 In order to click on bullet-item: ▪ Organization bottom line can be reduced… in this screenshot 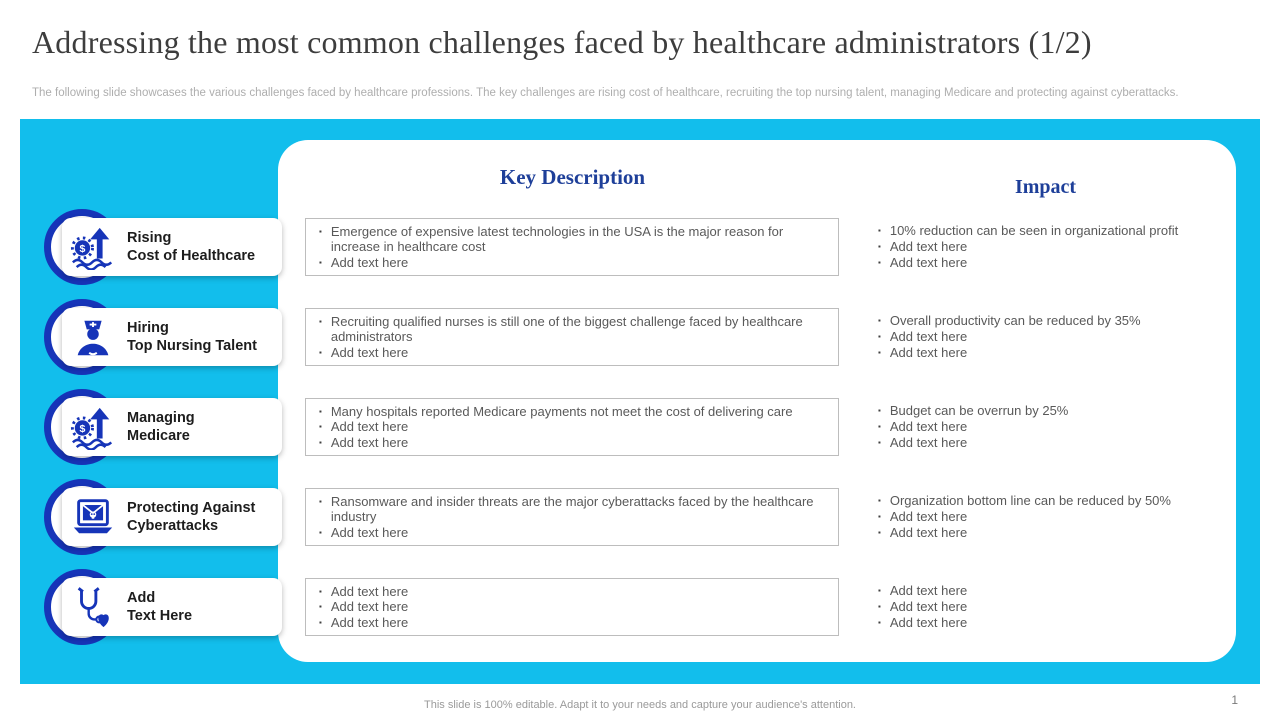, I will do `click(1052, 501)`.